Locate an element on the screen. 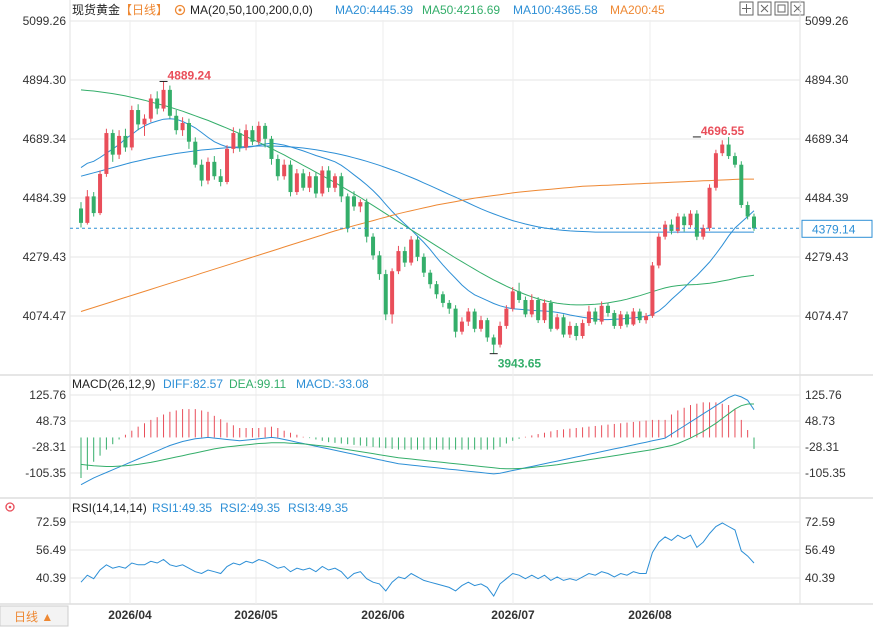 The width and height of the screenshot is (873, 627). period-button-label: 日线 ▲ is located at coordinates (33, 617).